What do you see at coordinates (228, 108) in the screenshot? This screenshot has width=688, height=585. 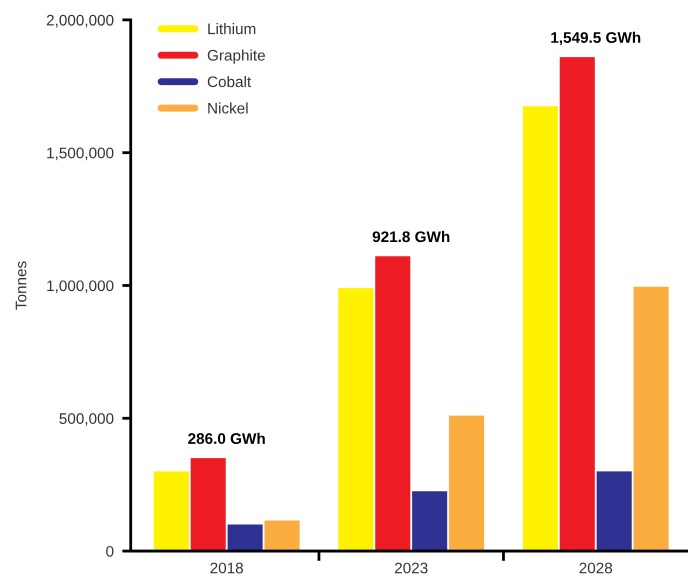 I see `legend-label: Nickel` at bounding box center [228, 108].